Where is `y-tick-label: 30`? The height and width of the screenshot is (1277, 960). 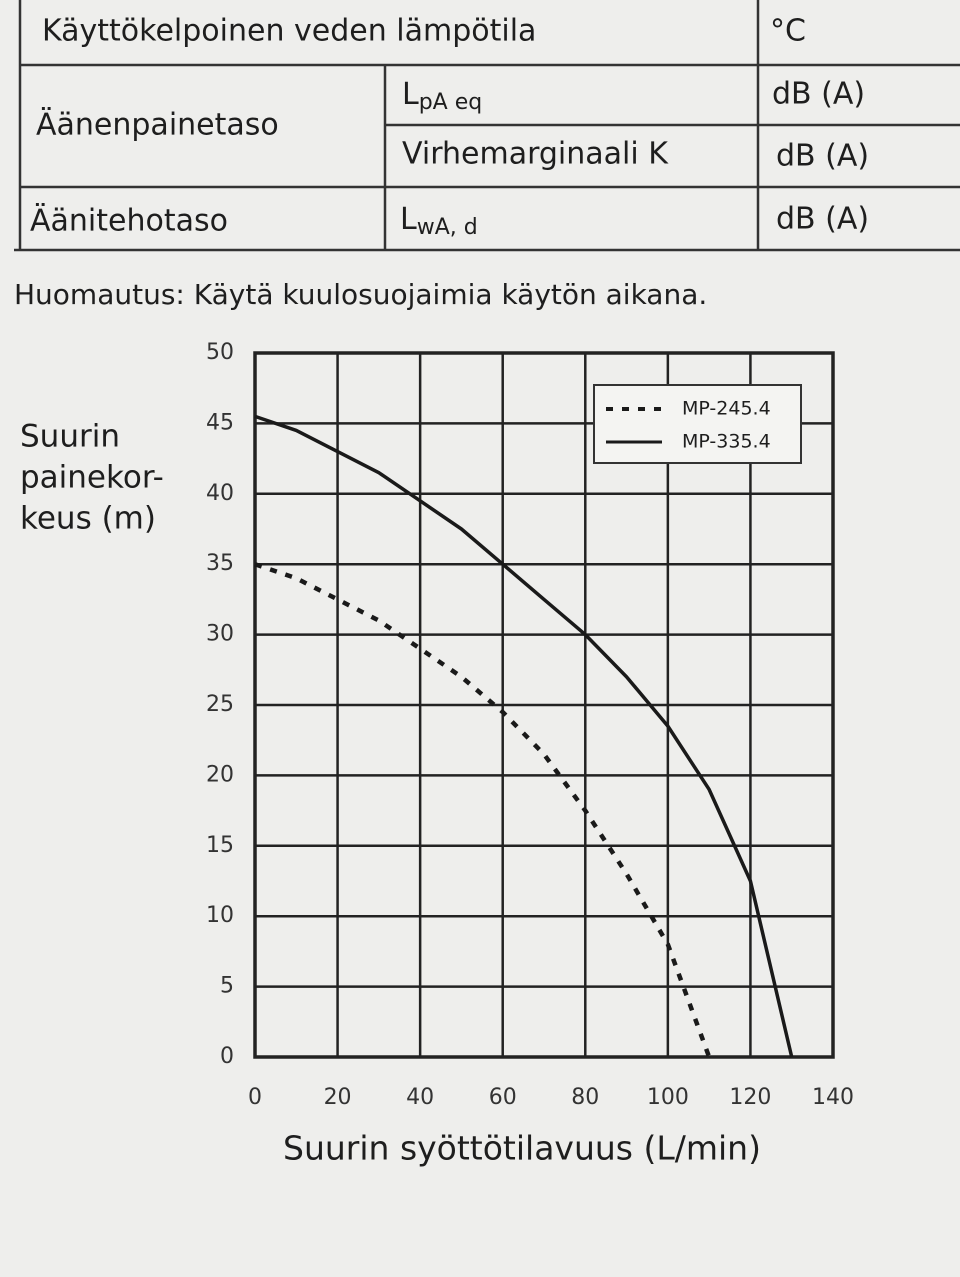
y-tick-label: 30 is located at coordinates (220, 634).